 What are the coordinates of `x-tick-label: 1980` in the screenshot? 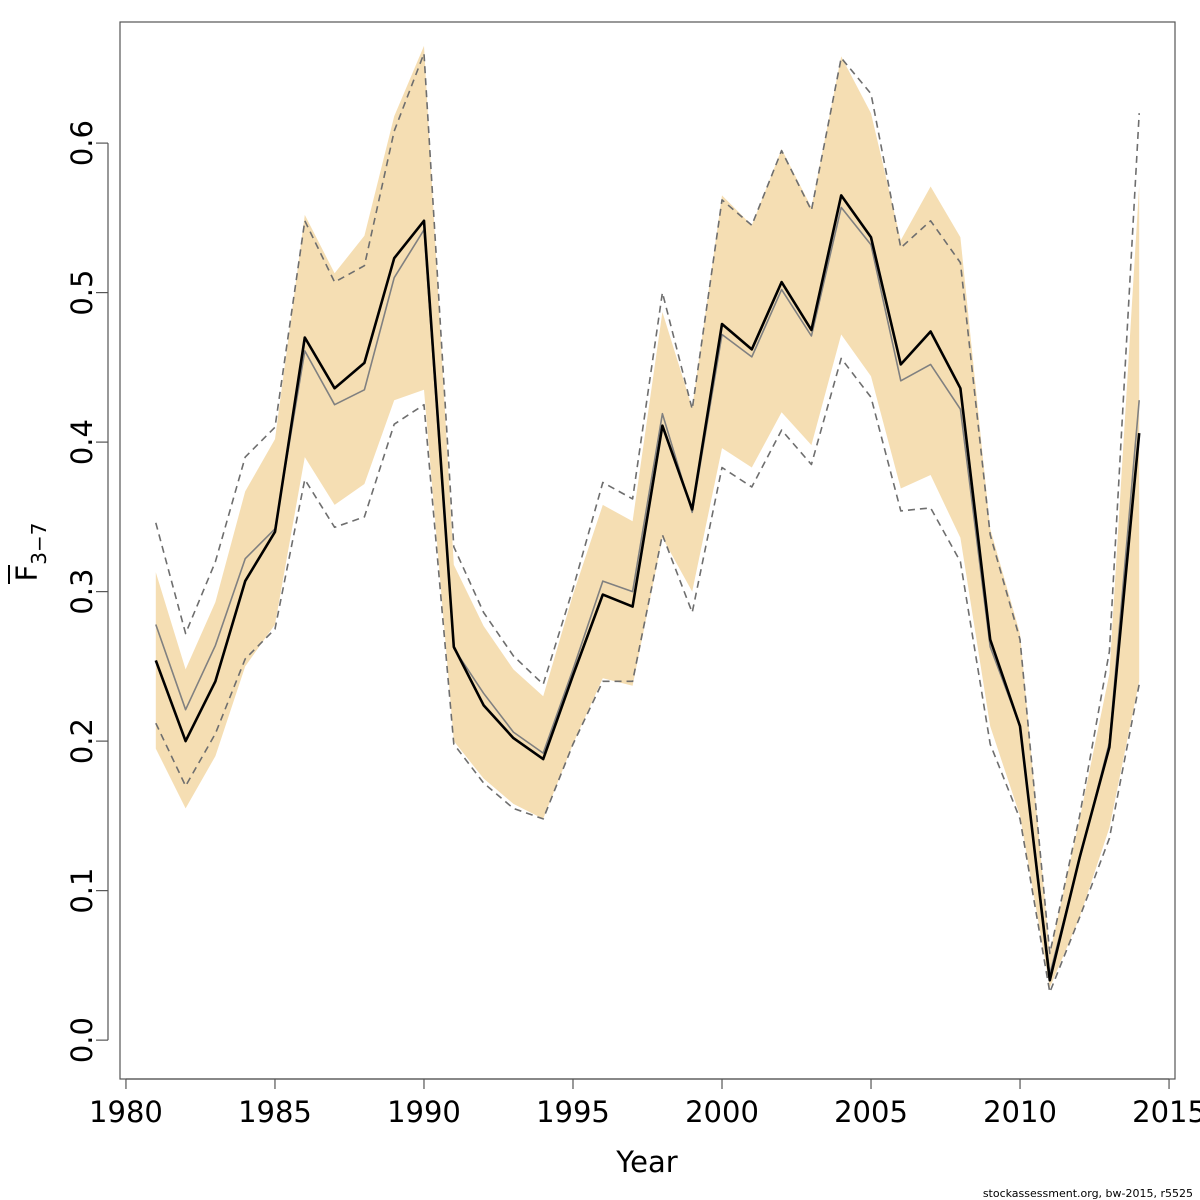 It's located at (126, 1112).